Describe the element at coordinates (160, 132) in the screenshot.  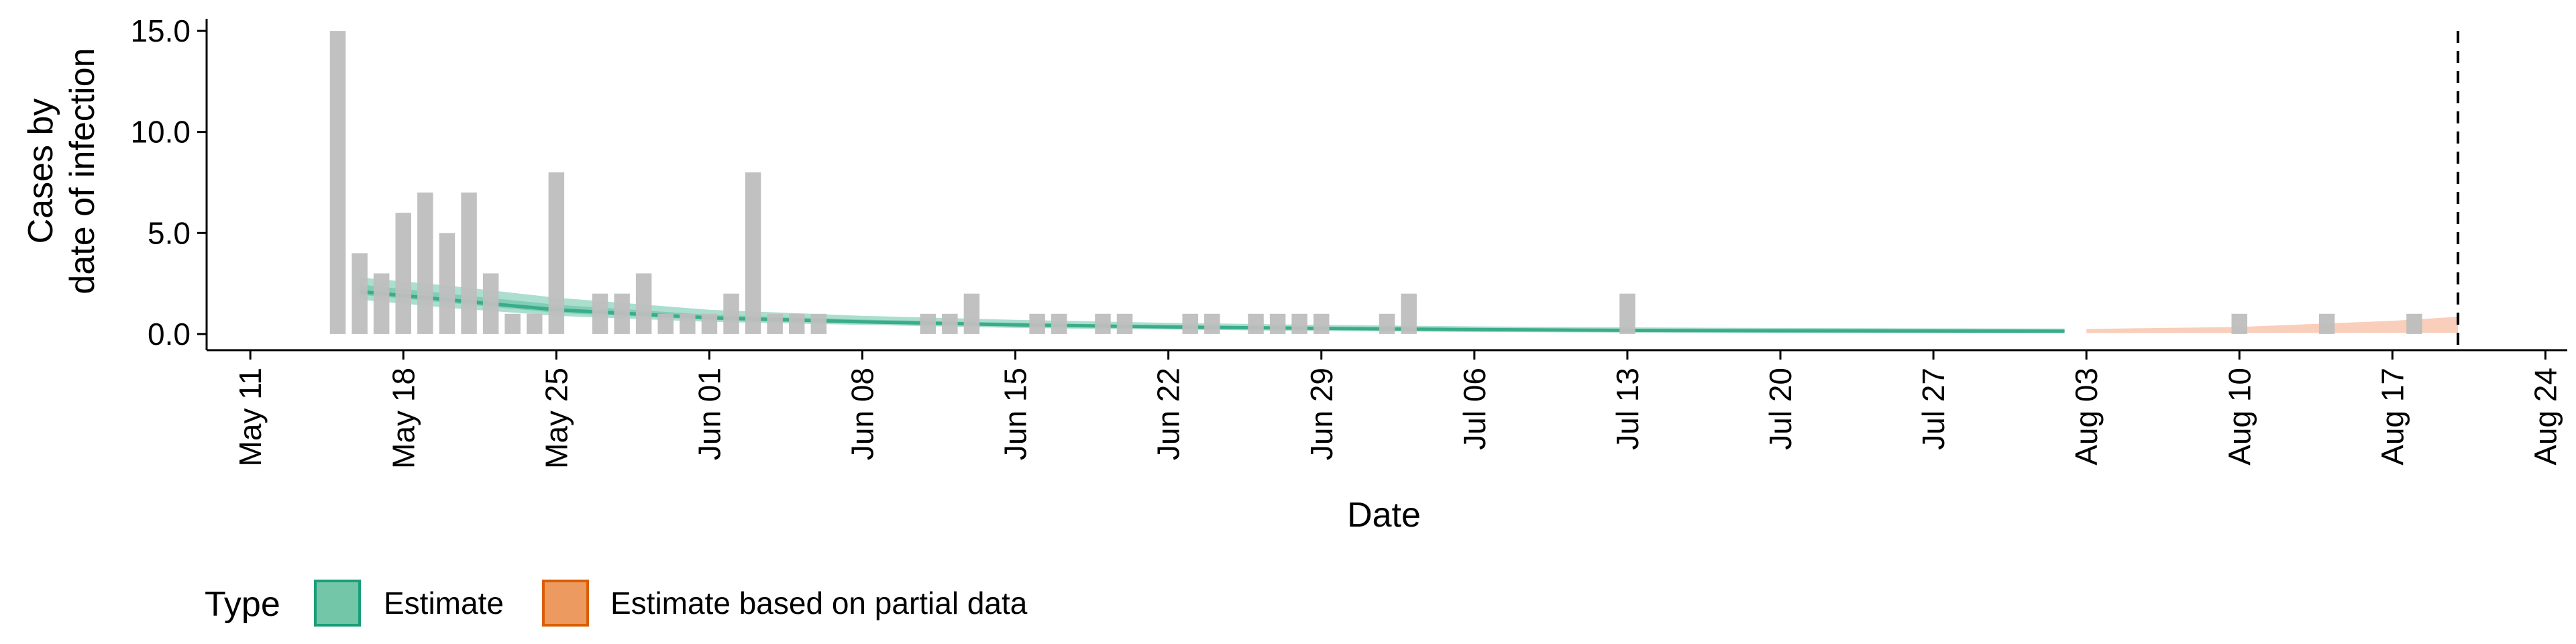
I see `y-tick-label: 10.0` at that location.